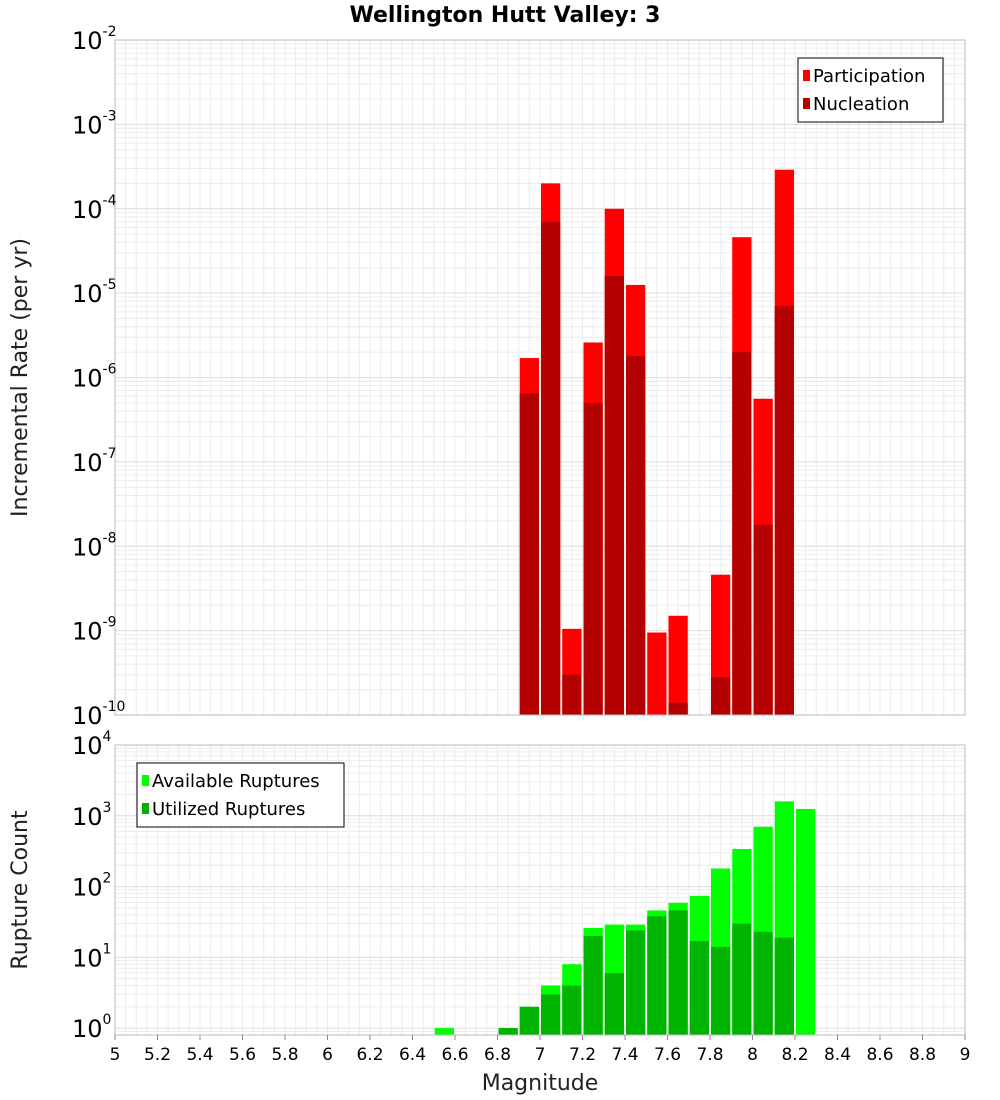 The width and height of the screenshot is (1000, 1100). Describe the element at coordinates (94, 292) in the screenshot. I see `y-tick-label: 10⁻⁵` at that location.